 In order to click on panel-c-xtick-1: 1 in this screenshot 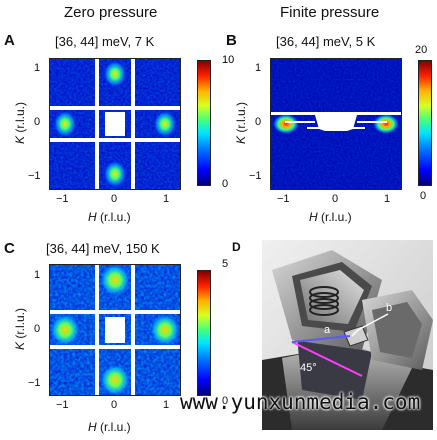, I will do `click(166, 405)`.